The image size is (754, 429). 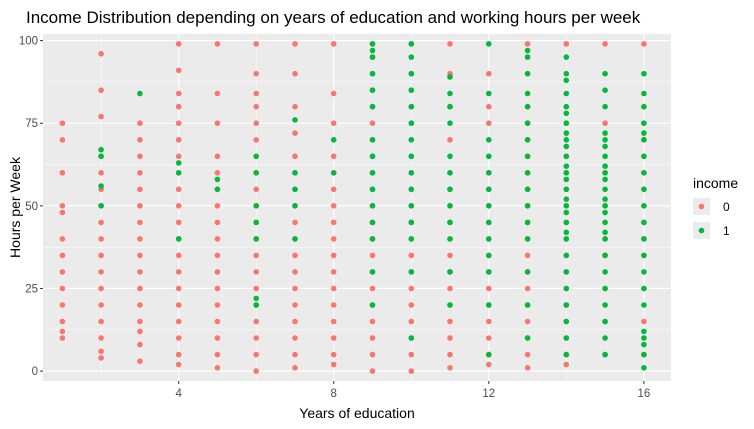 What do you see at coordinates (28, 42) in the screenshot?
I see `y-tick-label: 100` at bounding box center [28, 42].